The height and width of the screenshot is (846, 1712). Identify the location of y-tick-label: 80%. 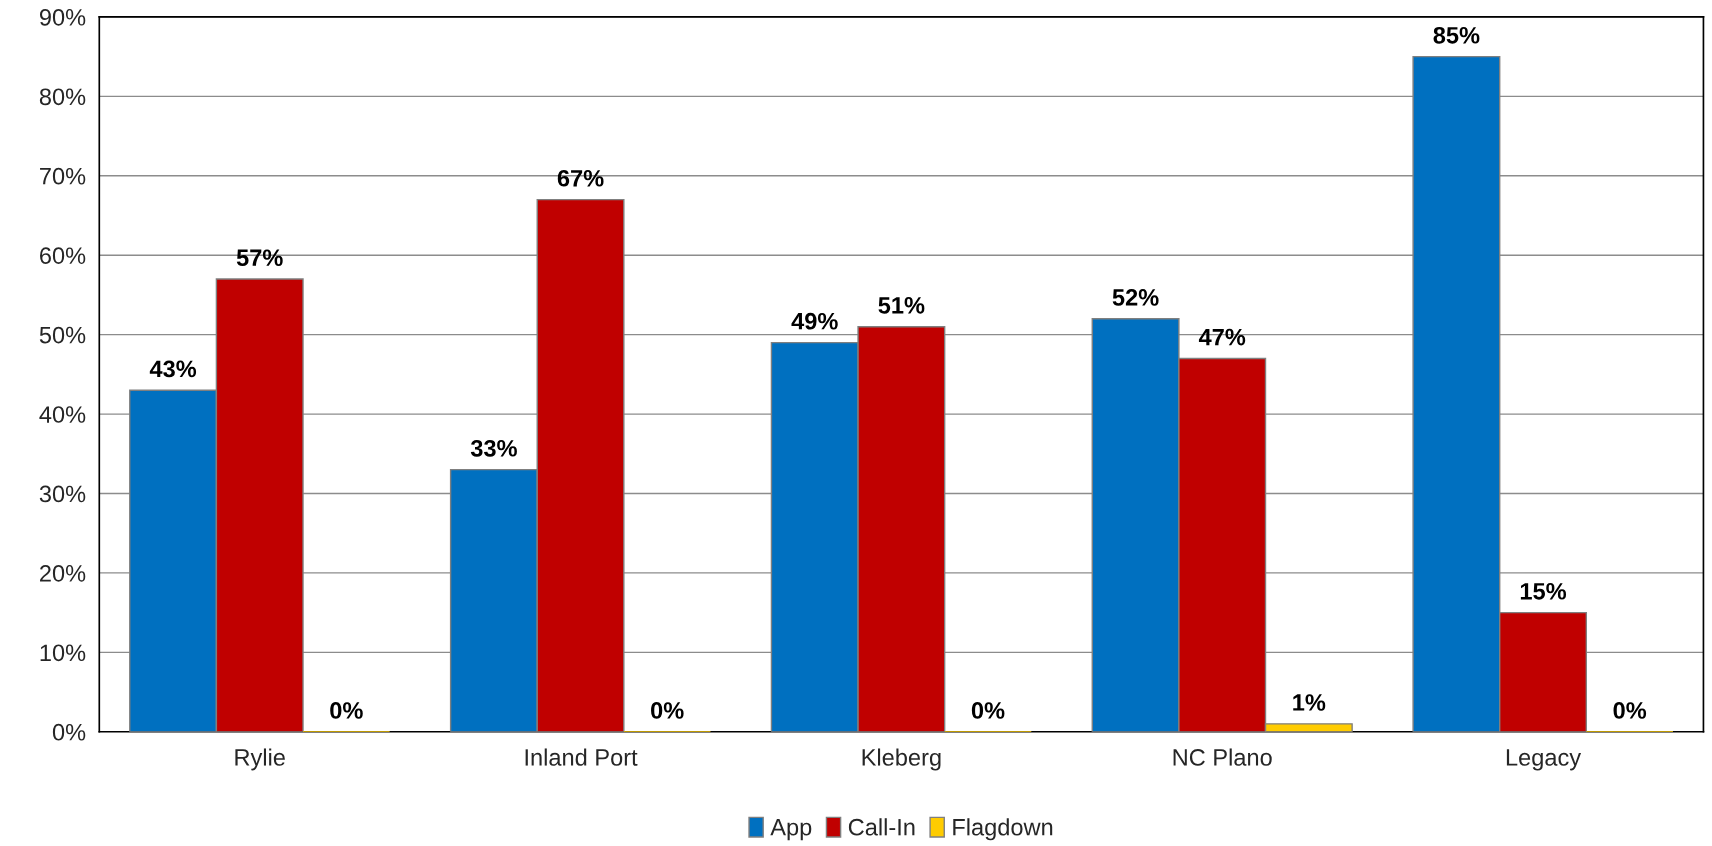
(62, 97).